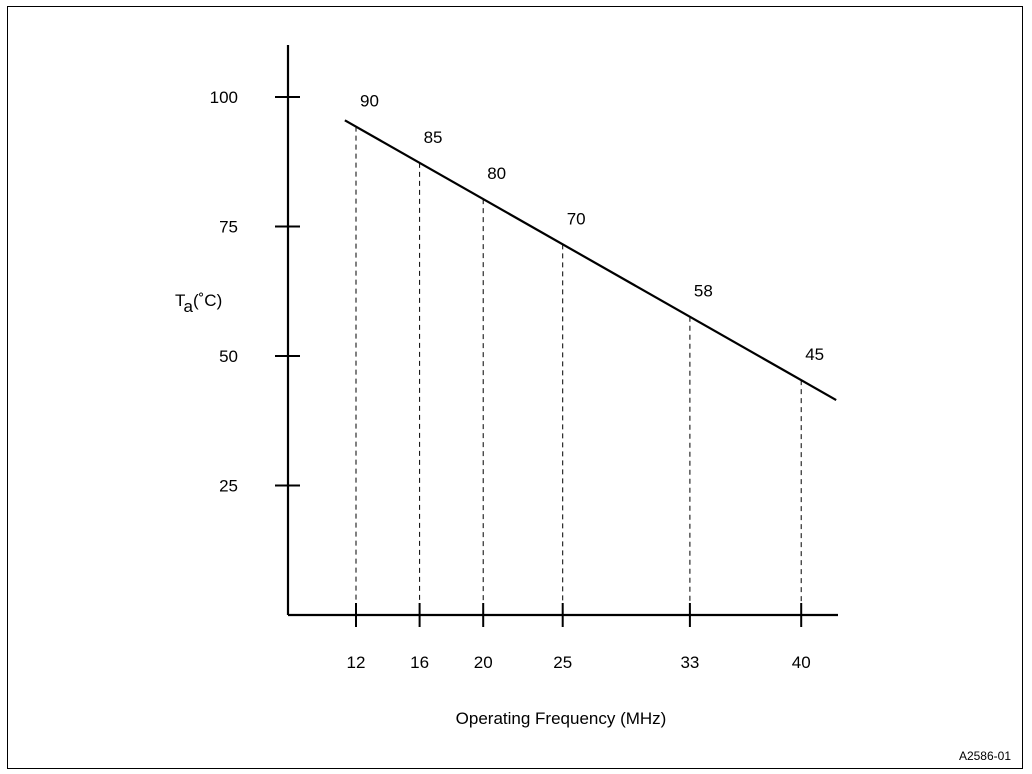  What do you see at coordinates (207, 300) in the screenshot?
I see `y-axis-label-unit: (˚C)` at bounding box center [207, 300].